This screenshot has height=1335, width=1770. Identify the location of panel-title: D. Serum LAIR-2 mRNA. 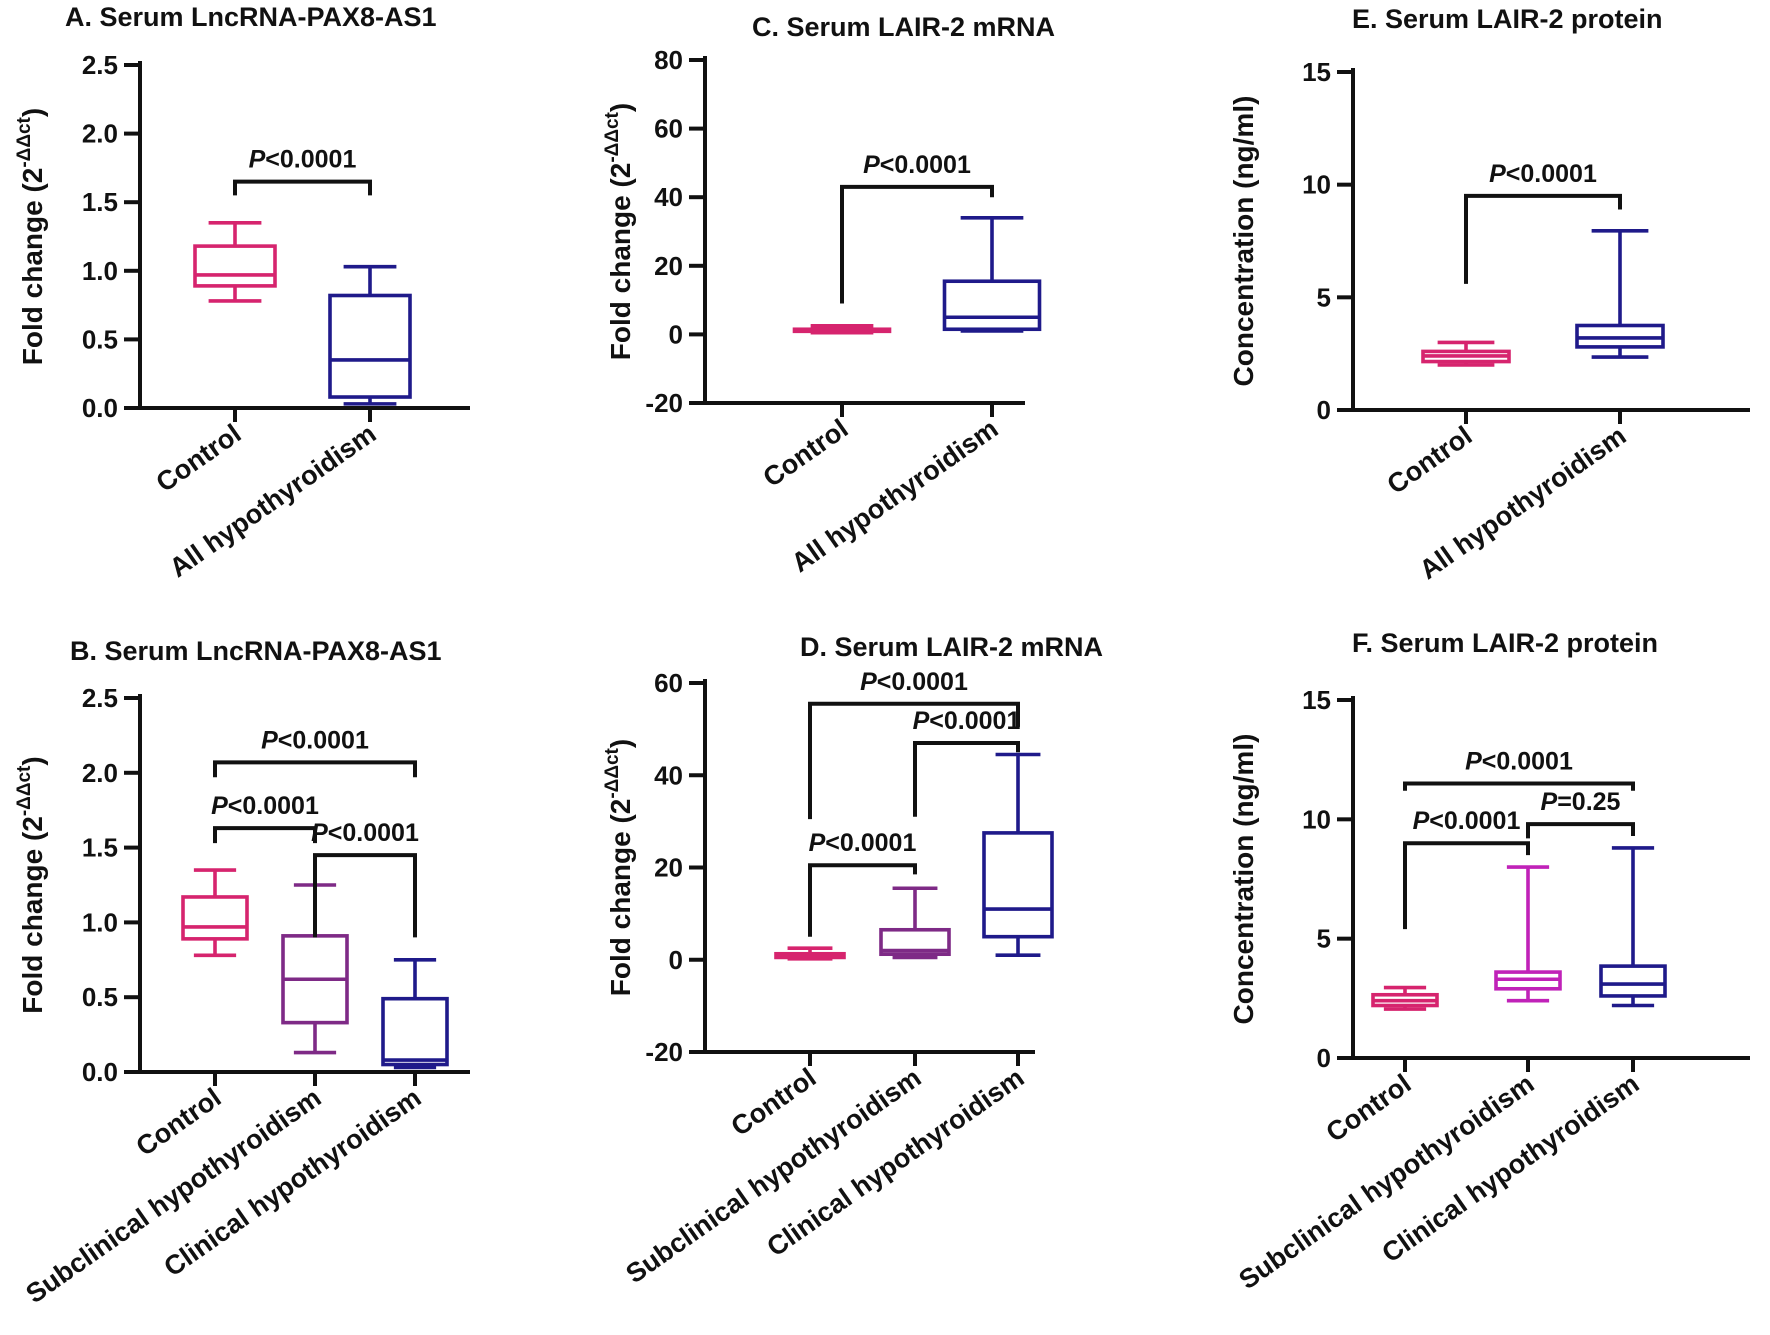
(951, 647).